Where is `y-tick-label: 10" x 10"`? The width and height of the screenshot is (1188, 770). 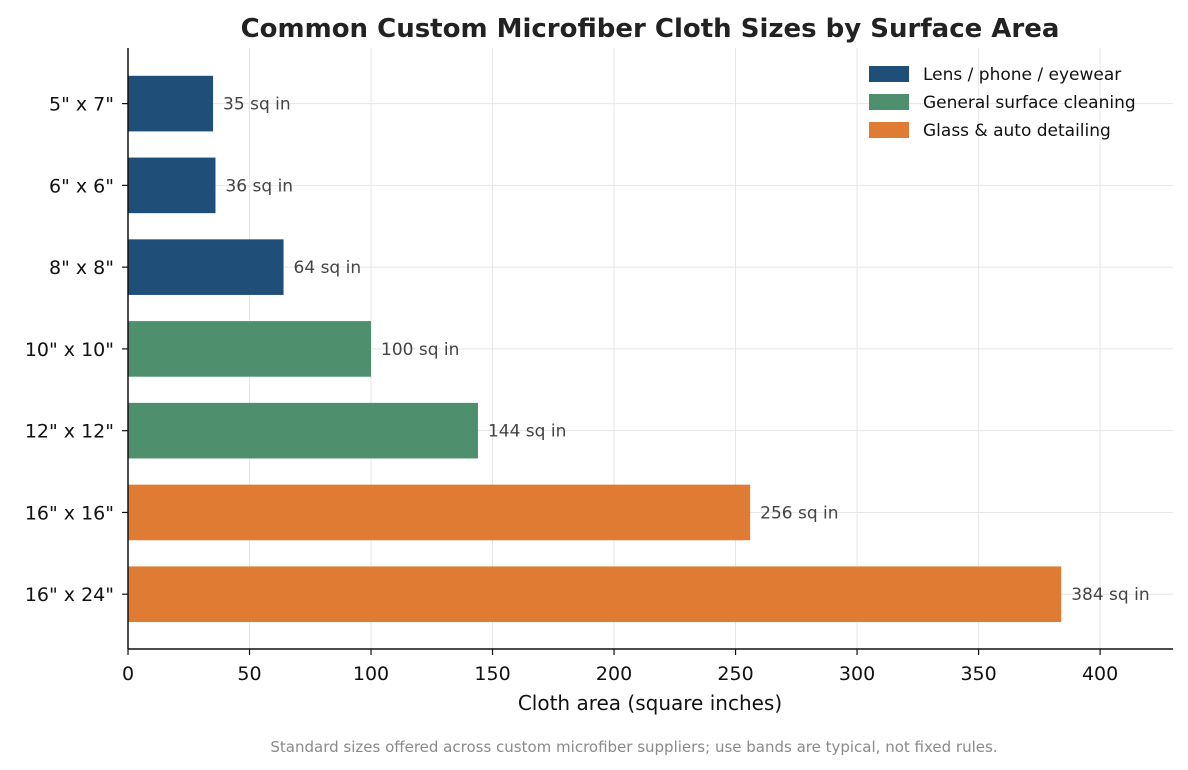
y-tick-label: 10" x 10" is located at coordinates (69, 350).